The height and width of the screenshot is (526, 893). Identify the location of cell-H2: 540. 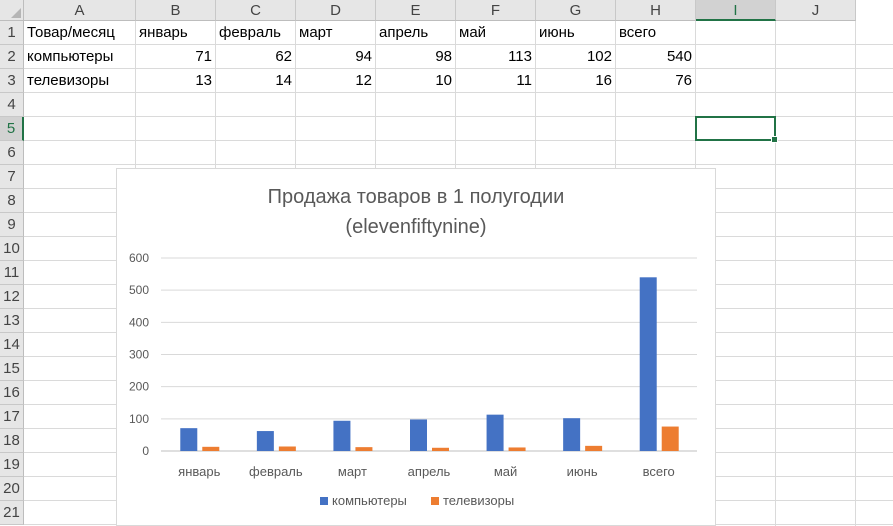
(679, 56).